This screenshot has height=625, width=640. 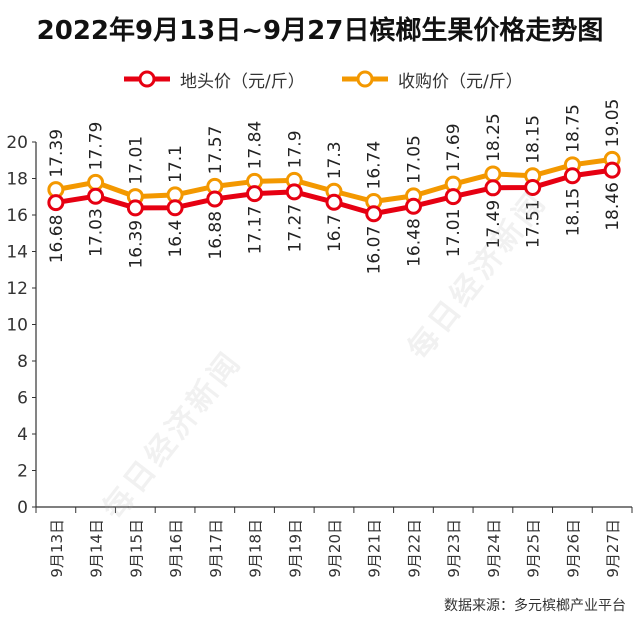 What do you see at coordinates (136, 244) in the screenshot?
I see `data-label-ground-price: 16.39` at bounding box center [136, 244].